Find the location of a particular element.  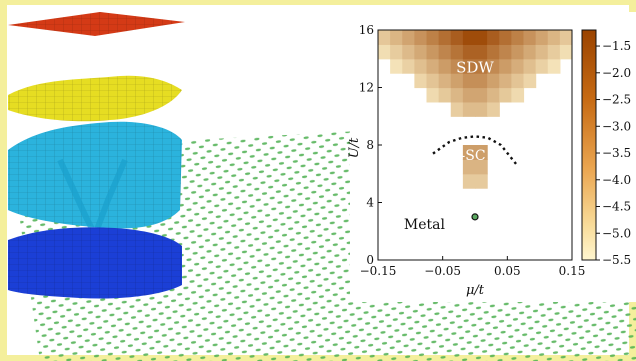

colorbar-tick-label: −1.5 is located at coordinates (616, 46).